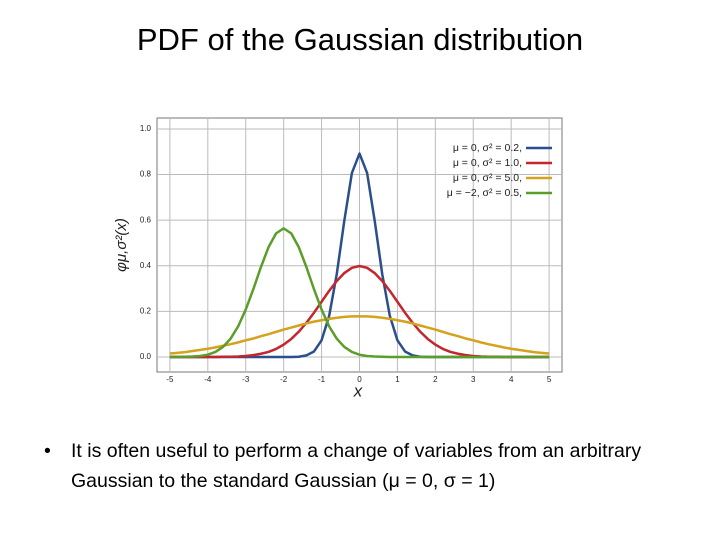 This screenshot has height=540, width=720. What do you see at coordinates (359, 379) in the screenshot?
I see `x-tick-label: 0` at bounding box center [359, 379].